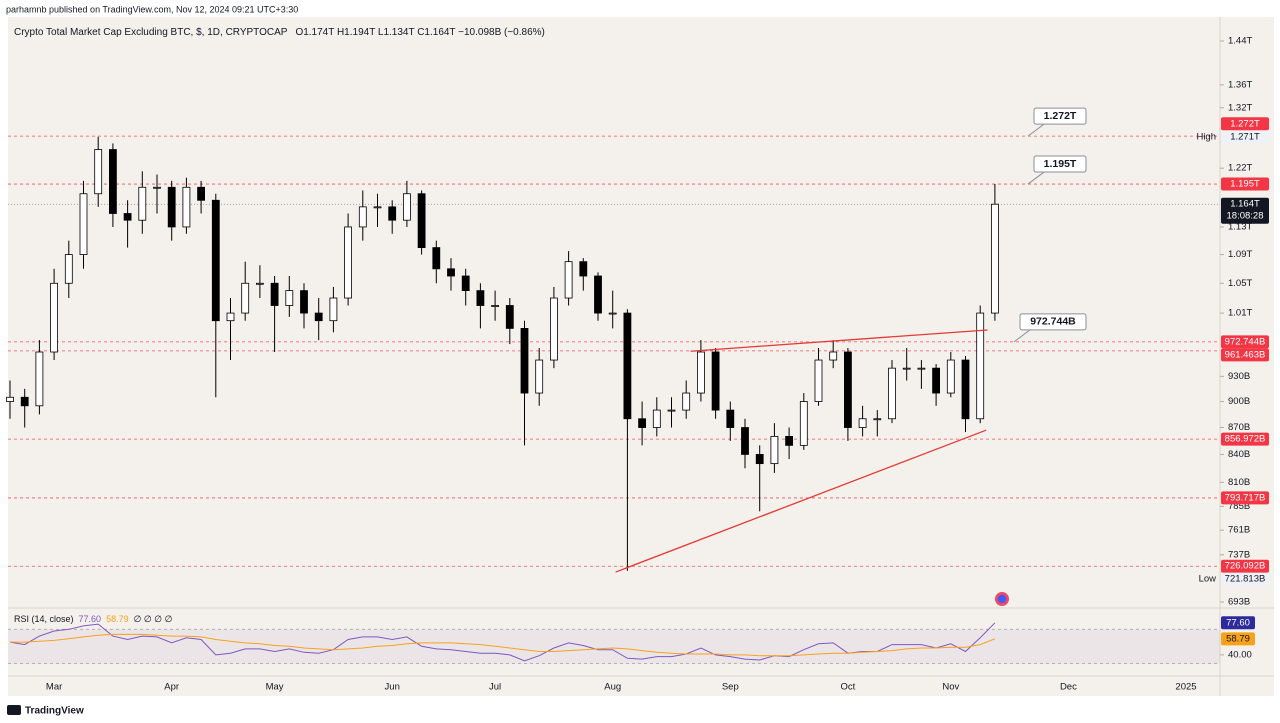  Describe the element at coordinates (90, 619) in the screenshot. I see `rsi-header-value: 77.60` at that location.